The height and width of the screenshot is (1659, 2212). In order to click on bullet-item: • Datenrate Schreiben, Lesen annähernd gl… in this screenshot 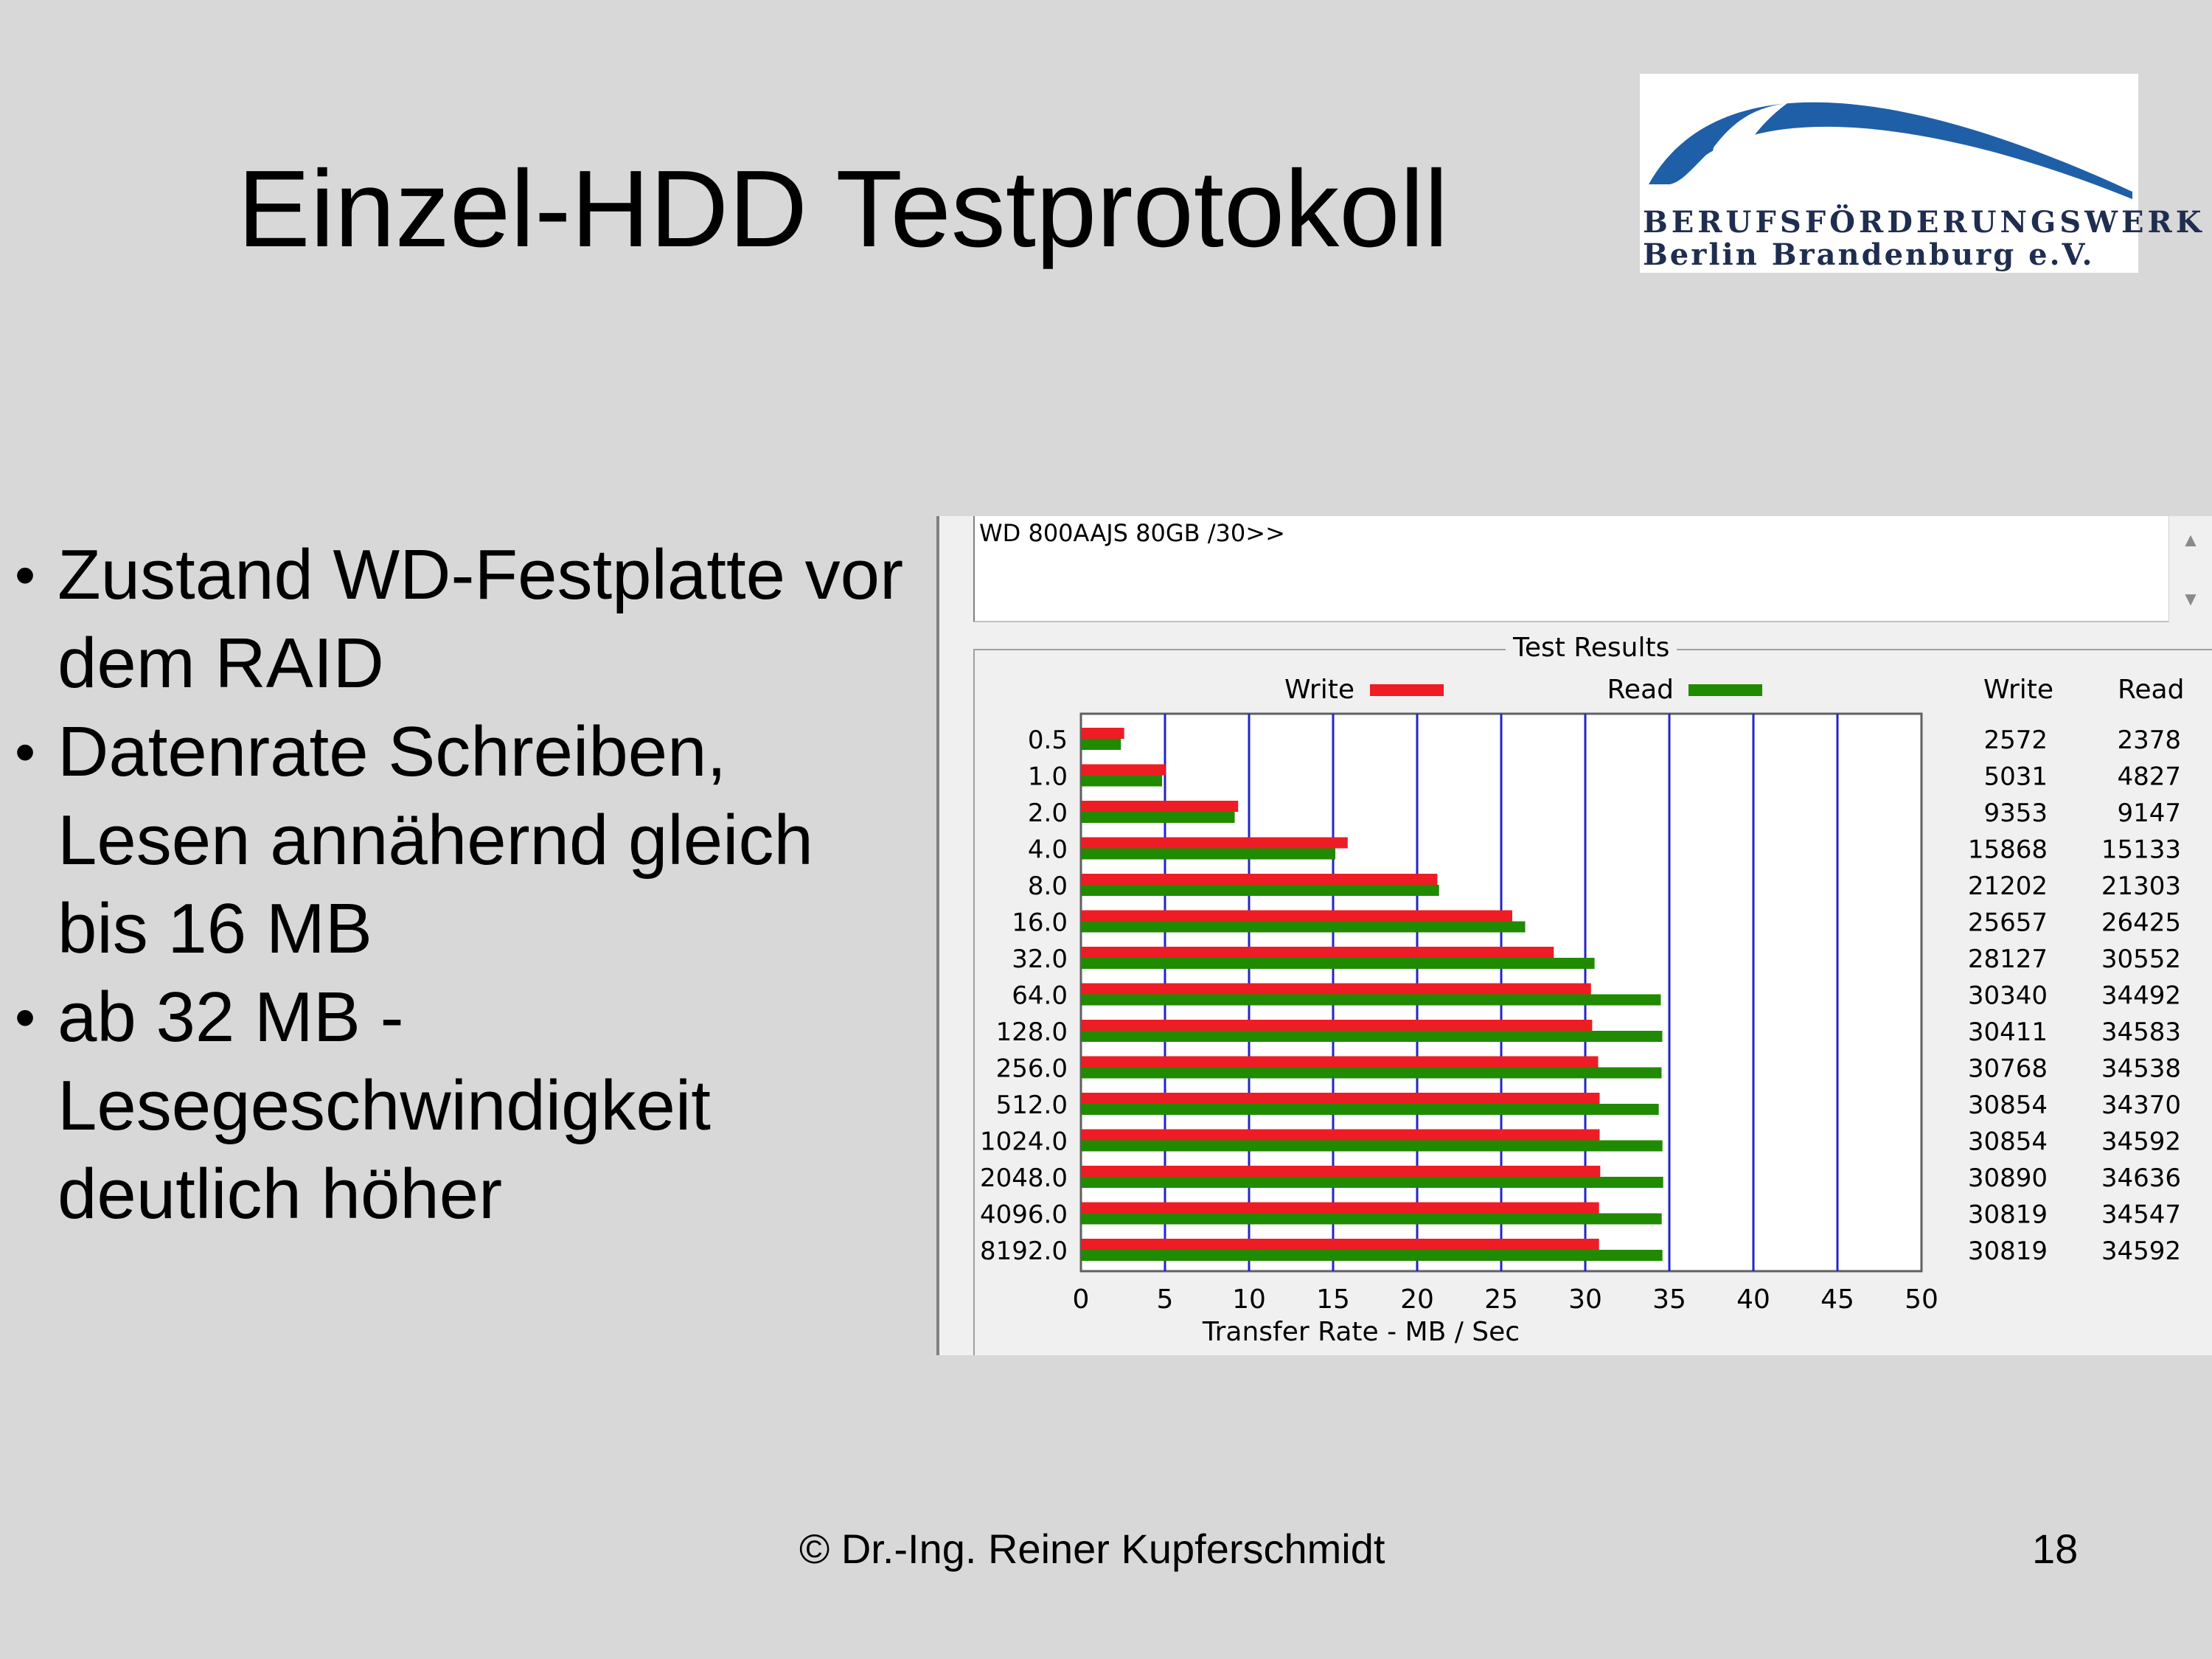, I will do `click(468, 840)`.